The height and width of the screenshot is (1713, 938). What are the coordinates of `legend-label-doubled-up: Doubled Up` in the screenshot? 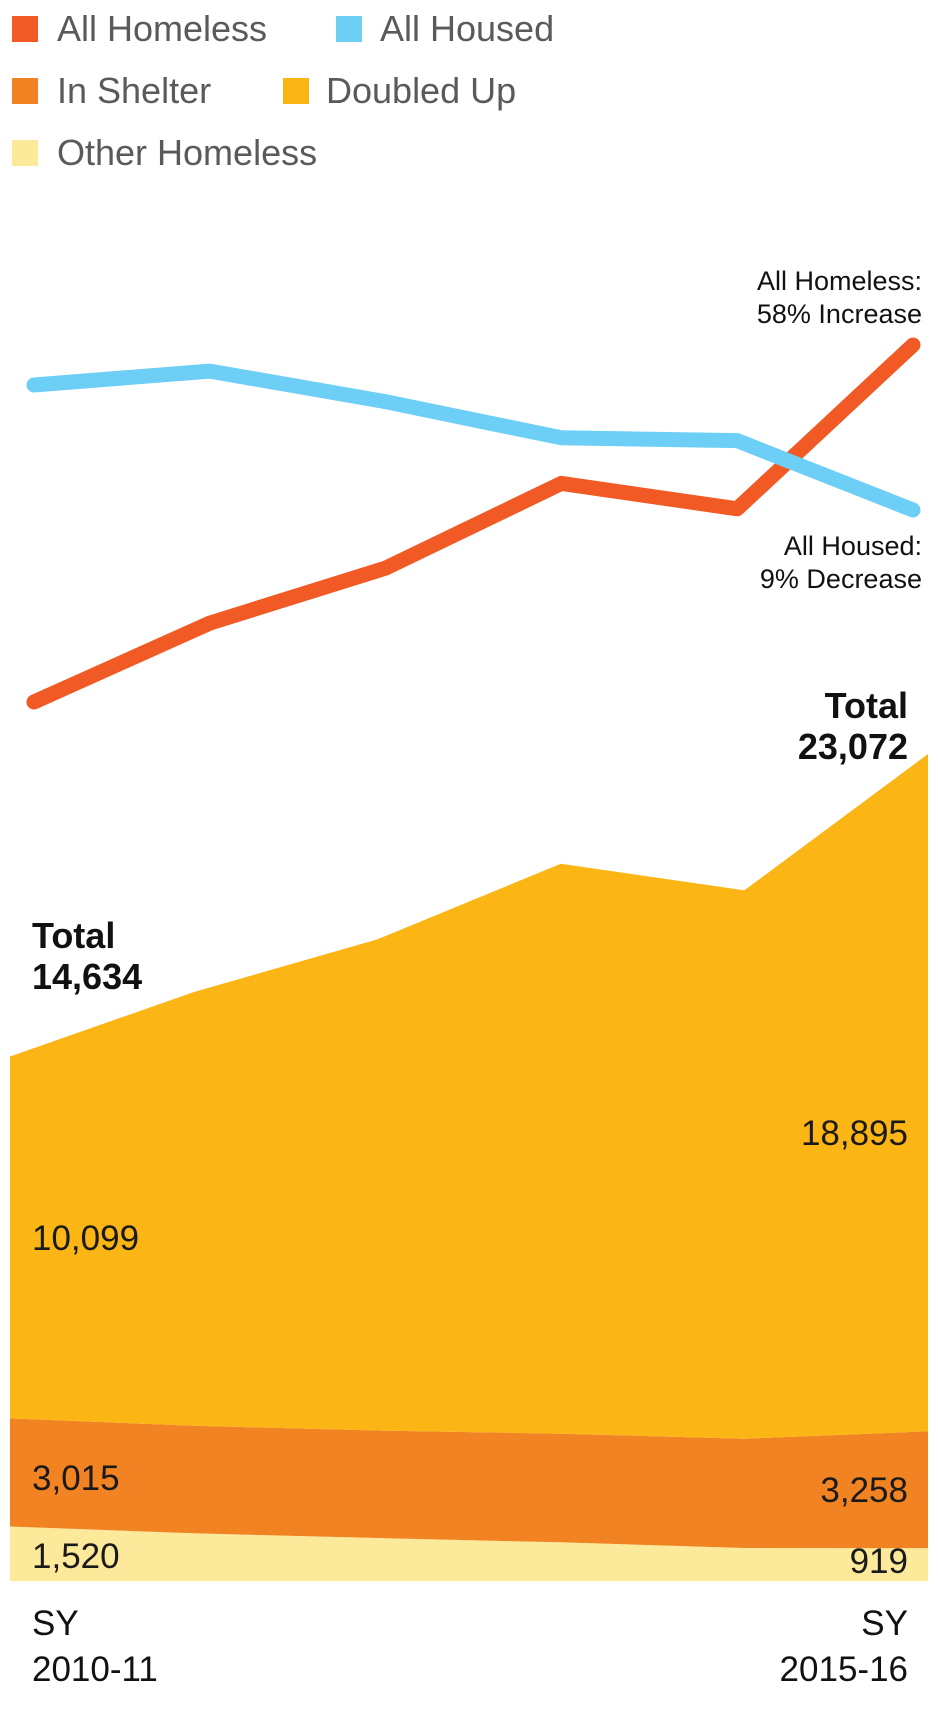 It's located at (421, 90).